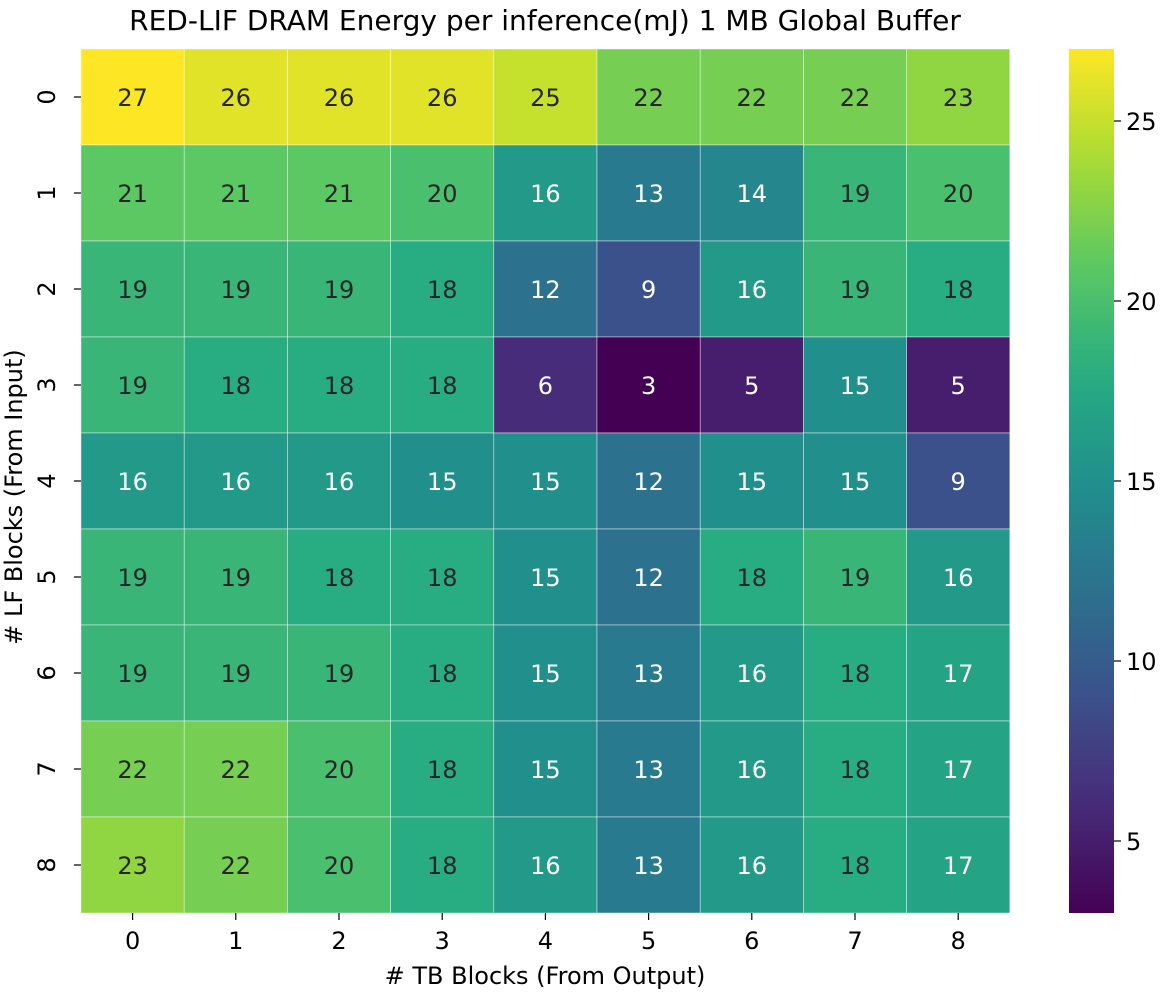  Describe the element at coordinates (132, 866) in the screenshot. I see `cell-value-label: 23` at that location.